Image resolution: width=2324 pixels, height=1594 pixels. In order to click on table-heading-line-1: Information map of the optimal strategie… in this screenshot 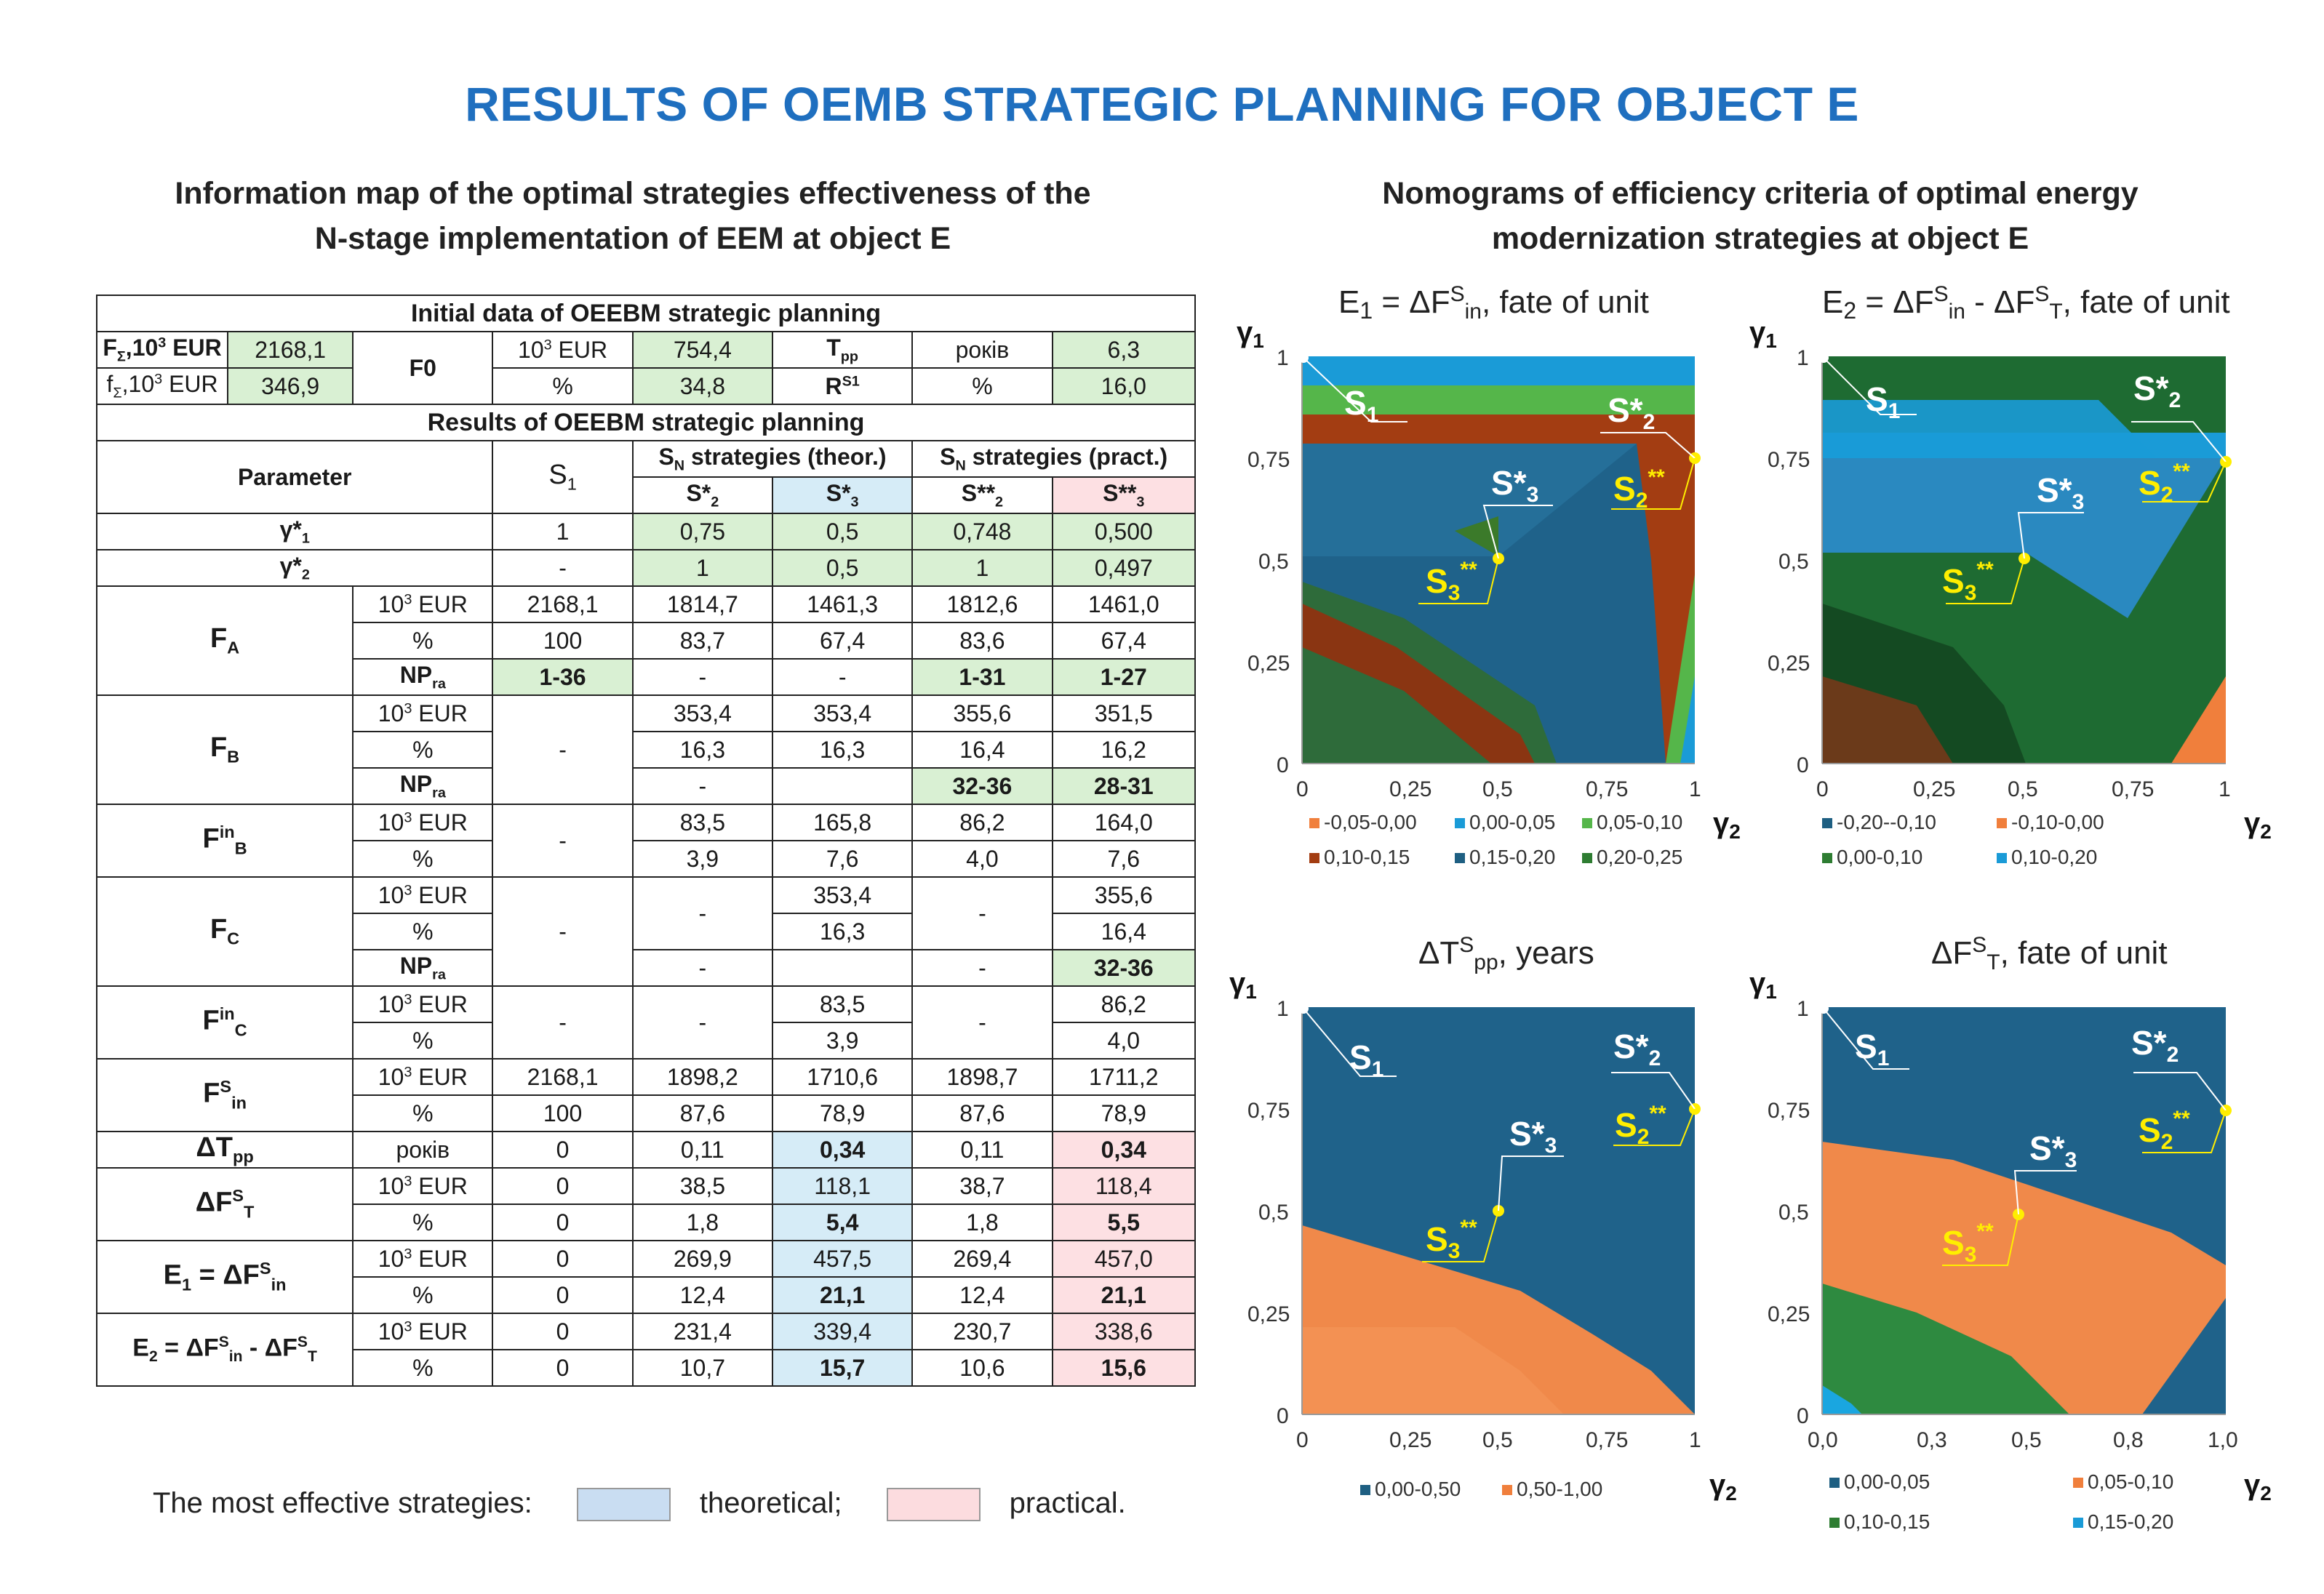, I will do `click(633, 193)`.